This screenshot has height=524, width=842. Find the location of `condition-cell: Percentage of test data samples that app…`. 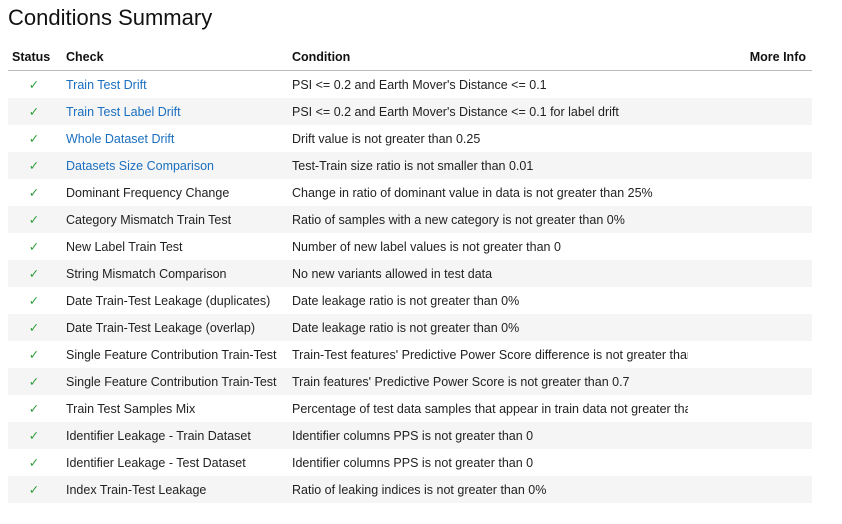

condition-cell: Percentage of test data samples that app… is located at coordinates (490, 408).